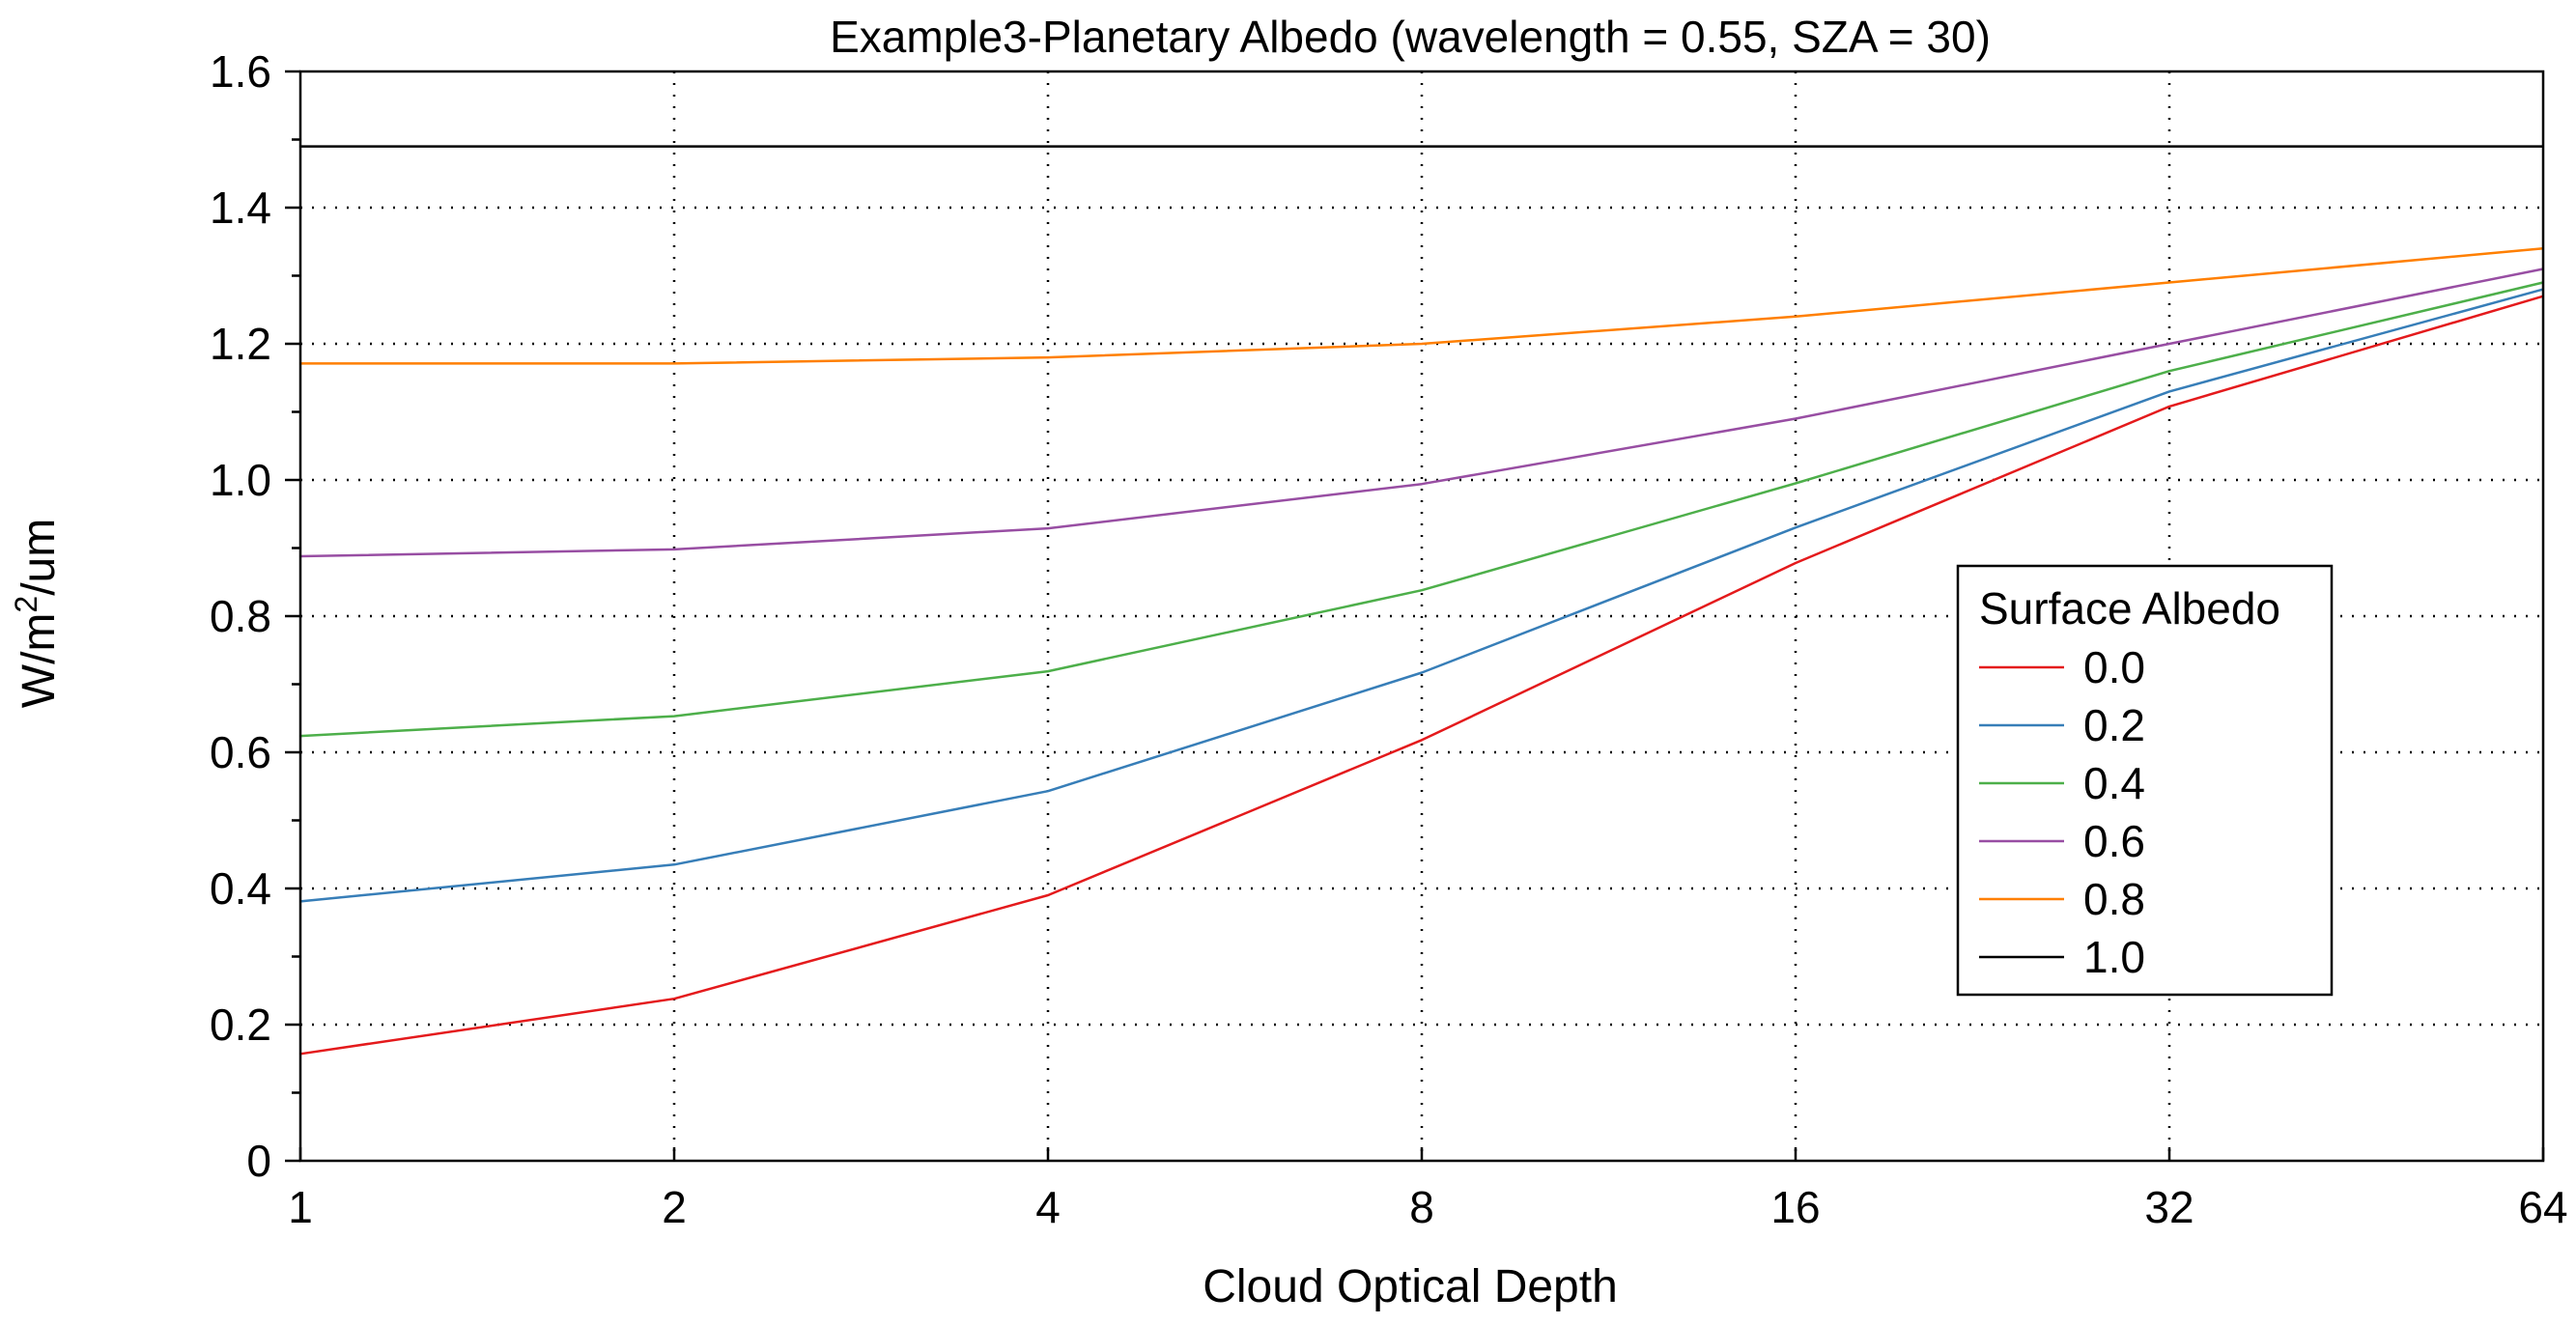 This screenshot has width=2576, height=1324. I want to click on x-tick-label: 8, so click(1421, 1207).